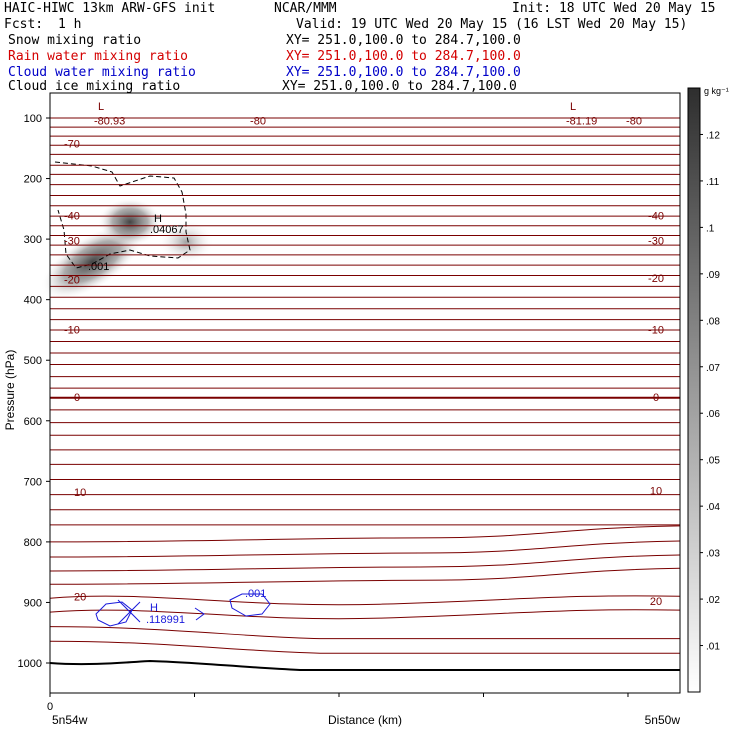  What do you see at coordinates (72, 216) in the screenshot?
I see `temperature-label-left: -40` at bounding box center [72, 216].